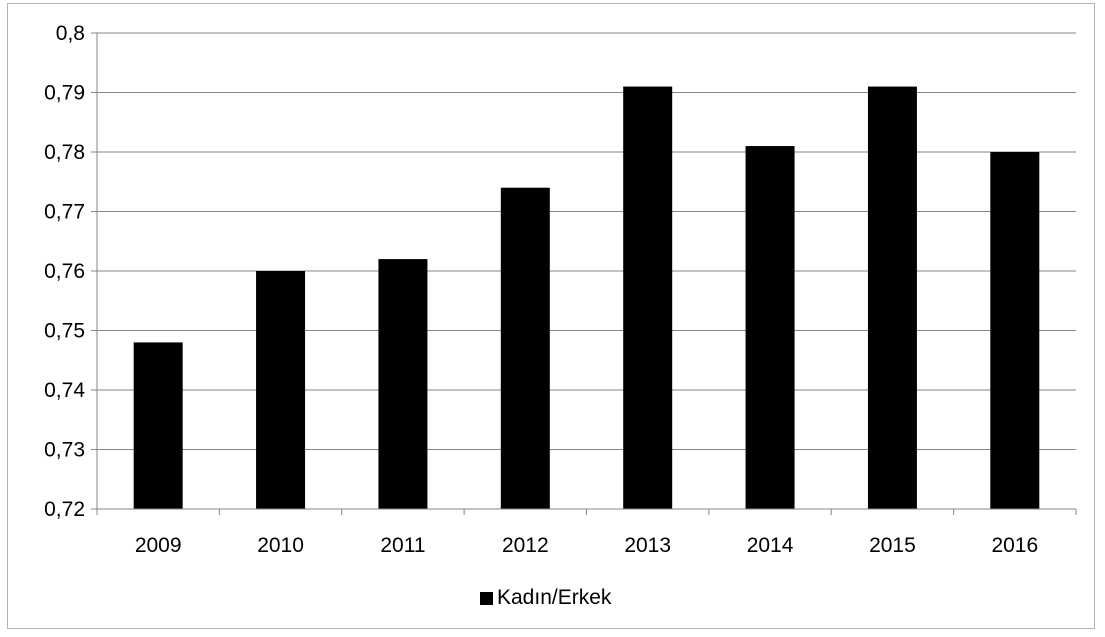 The height and width of the screenshot is (637, 1105). I want to click on bar-2013, so click(648, 298).